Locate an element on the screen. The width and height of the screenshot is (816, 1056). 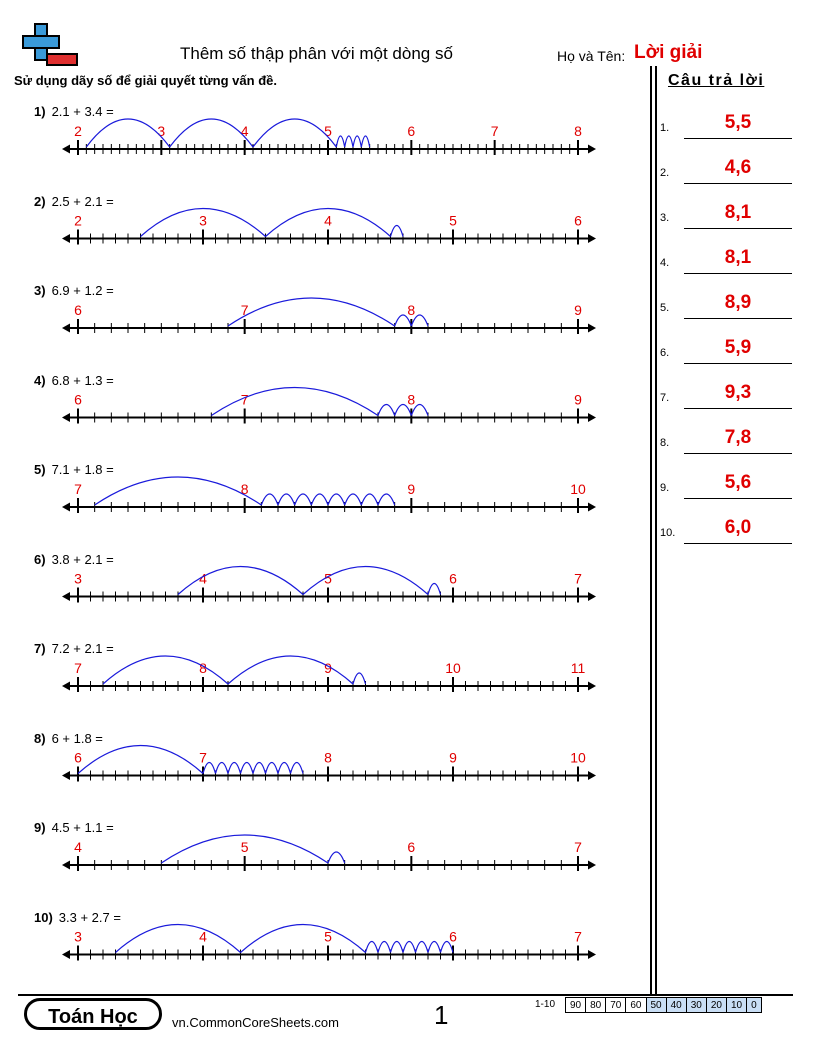
problem-expression: 2.1 + 3.4 = is located at coordinates (82, 111).